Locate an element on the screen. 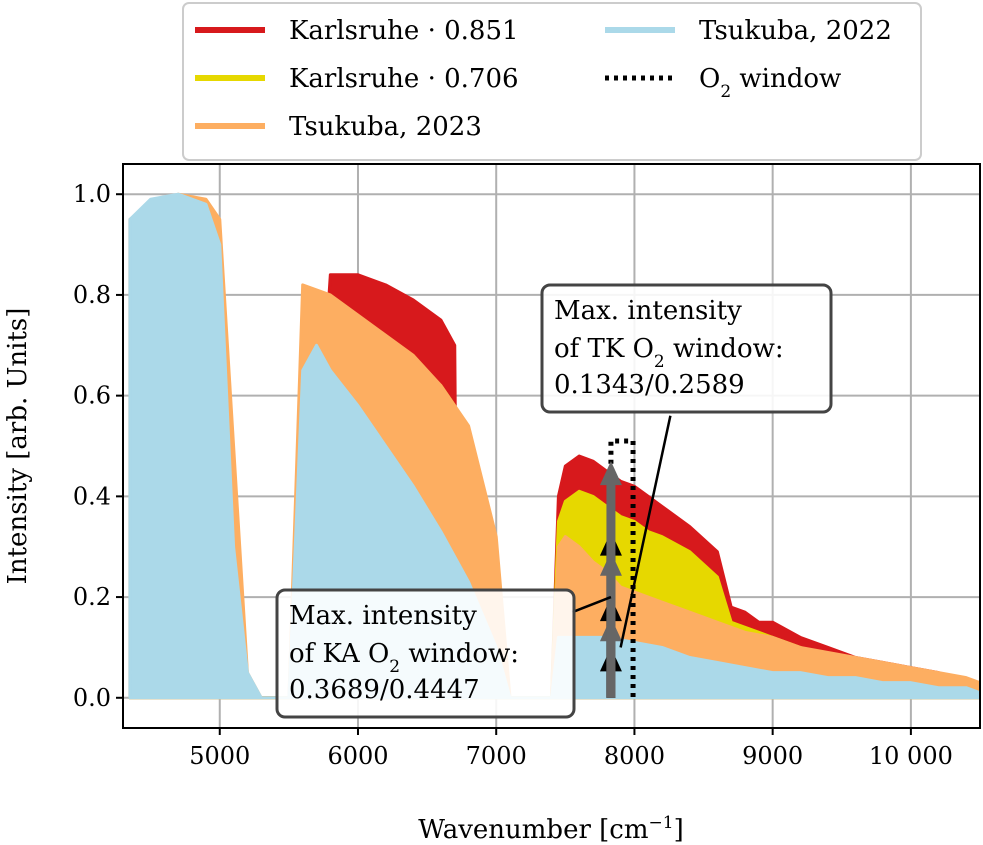 The image size is (983, 845). legend-label: Tsukuba, 2022 is located at coordinates (795, 31).